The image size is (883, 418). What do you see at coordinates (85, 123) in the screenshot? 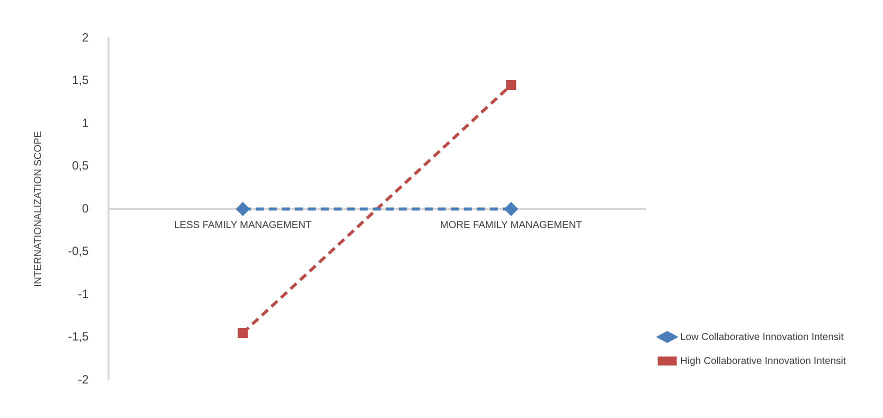
I see `y-tick-label: 1` at bounding box center [85, 123].